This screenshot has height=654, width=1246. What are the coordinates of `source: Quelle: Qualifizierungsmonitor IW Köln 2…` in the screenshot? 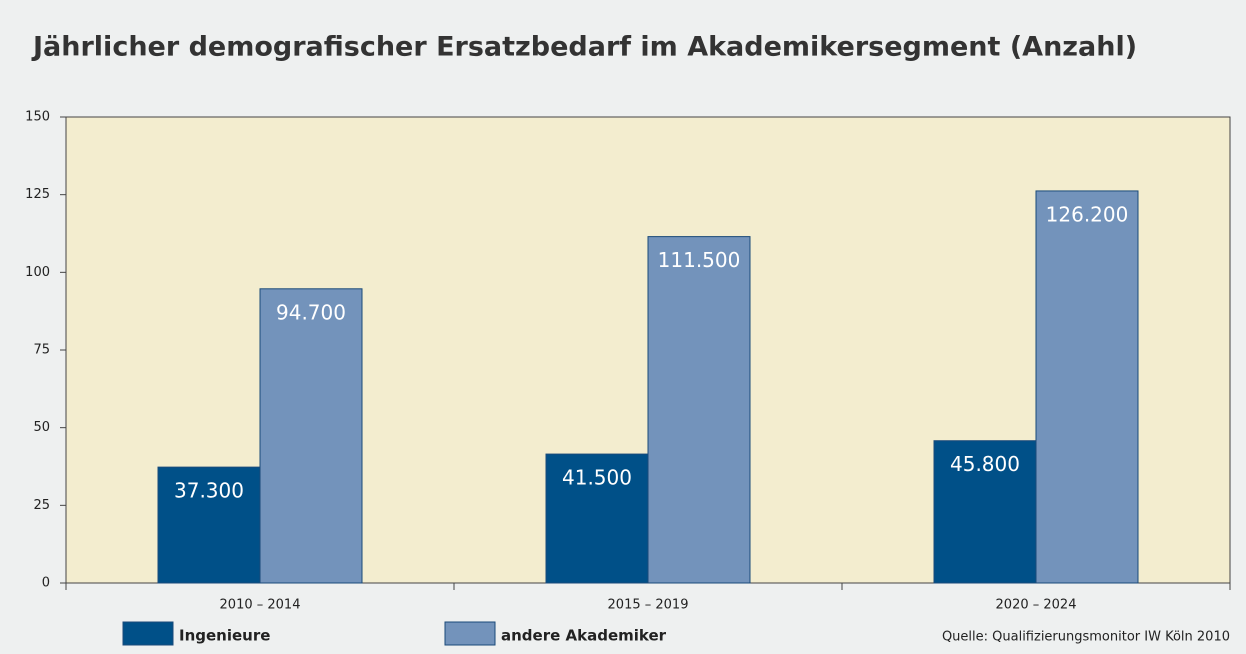 It's located at (1086, 637).